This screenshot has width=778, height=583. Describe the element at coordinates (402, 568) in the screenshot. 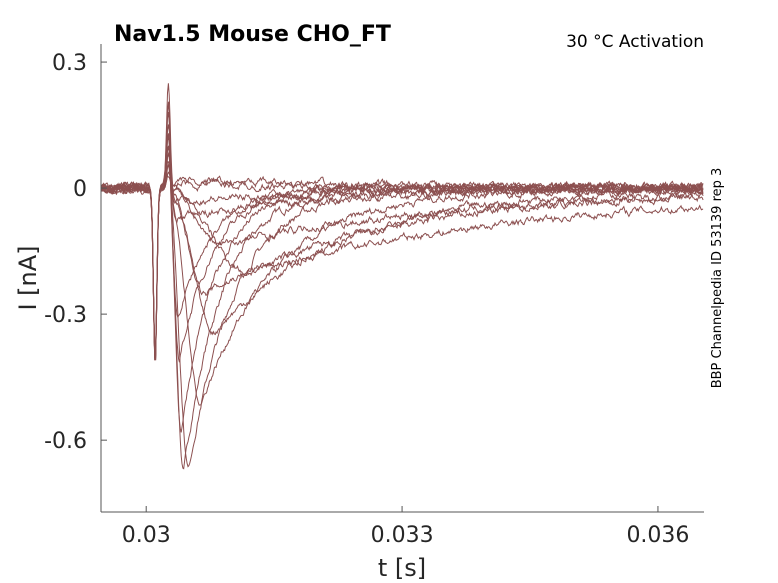

I see `x-axis-label: t [s]` at that location.